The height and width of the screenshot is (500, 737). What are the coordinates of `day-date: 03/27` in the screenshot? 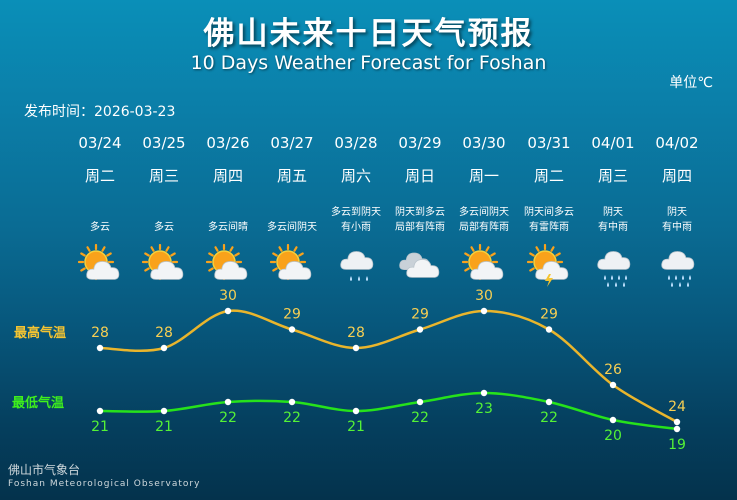 It's located at (292, 143).